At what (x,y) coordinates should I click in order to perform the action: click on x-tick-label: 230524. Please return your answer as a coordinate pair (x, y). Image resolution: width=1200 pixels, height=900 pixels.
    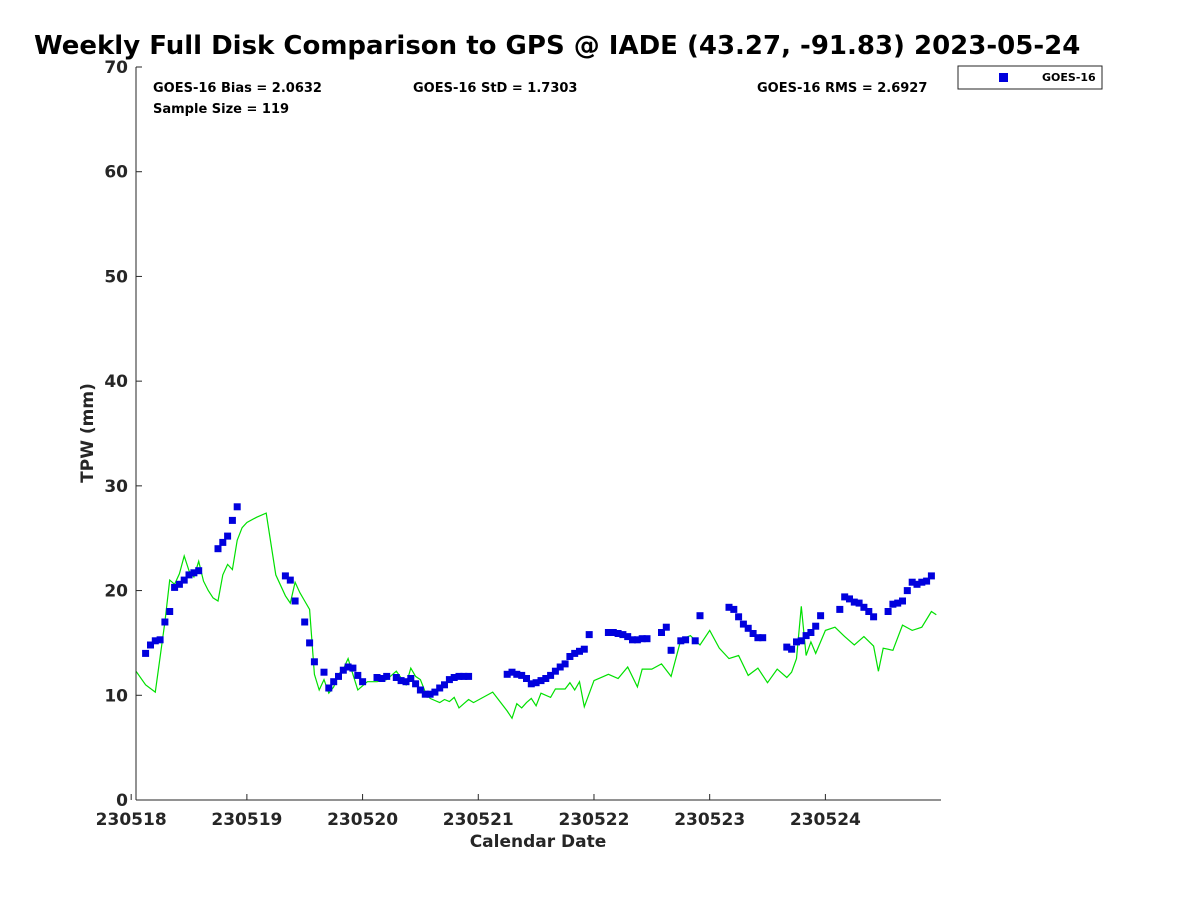
    Looking at the image, I should click on (825, 820).